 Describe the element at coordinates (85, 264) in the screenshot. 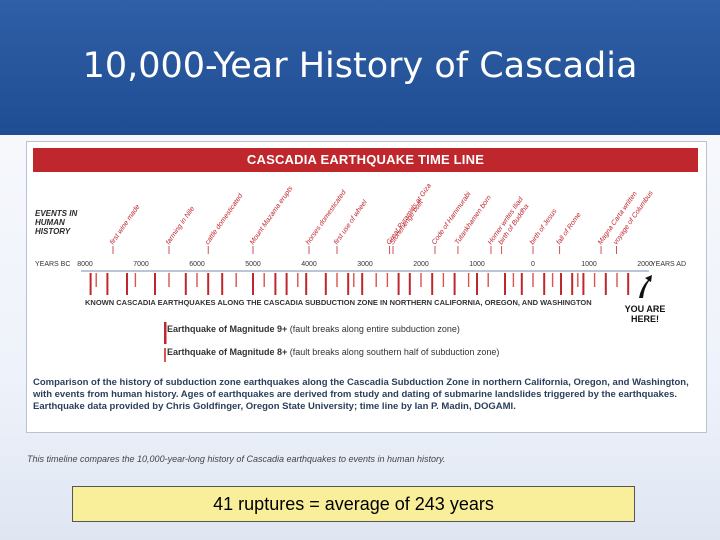

I see `axis-tick-label: 8000` at that location.